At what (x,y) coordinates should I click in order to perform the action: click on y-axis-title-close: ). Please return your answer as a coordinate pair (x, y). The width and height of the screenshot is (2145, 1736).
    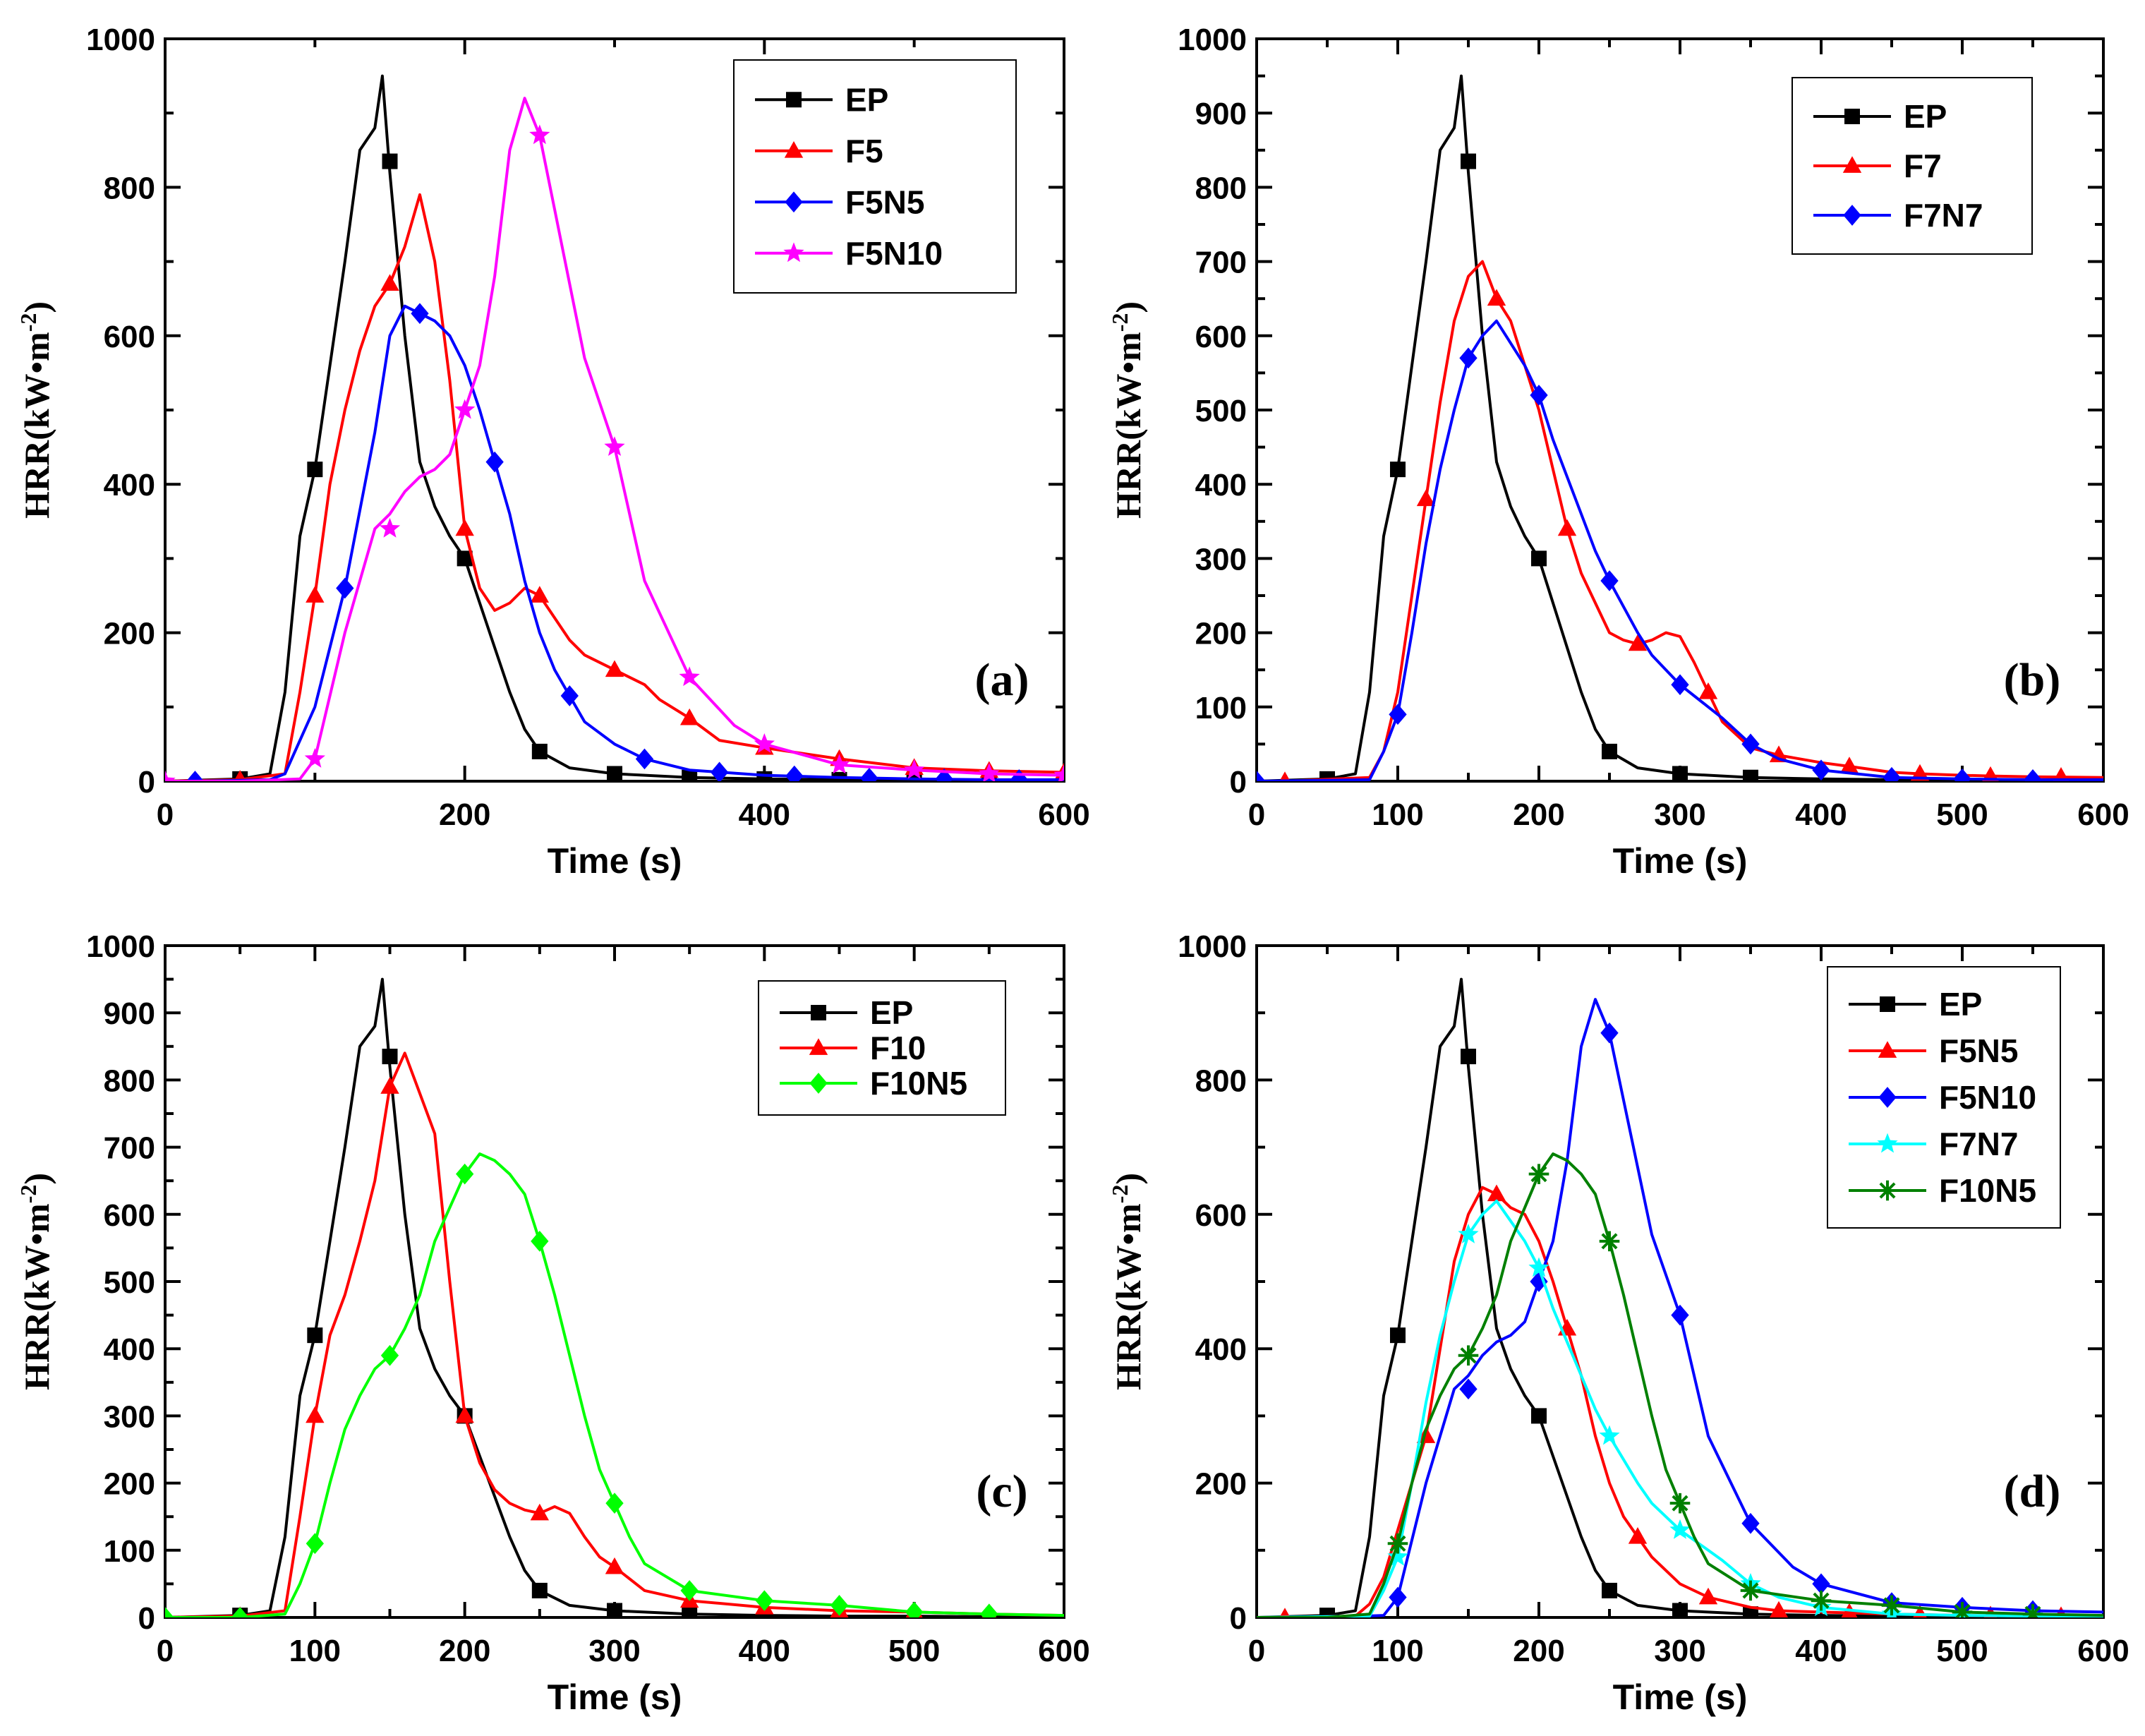
    Looking at the image, I should click on (1128, 1179).